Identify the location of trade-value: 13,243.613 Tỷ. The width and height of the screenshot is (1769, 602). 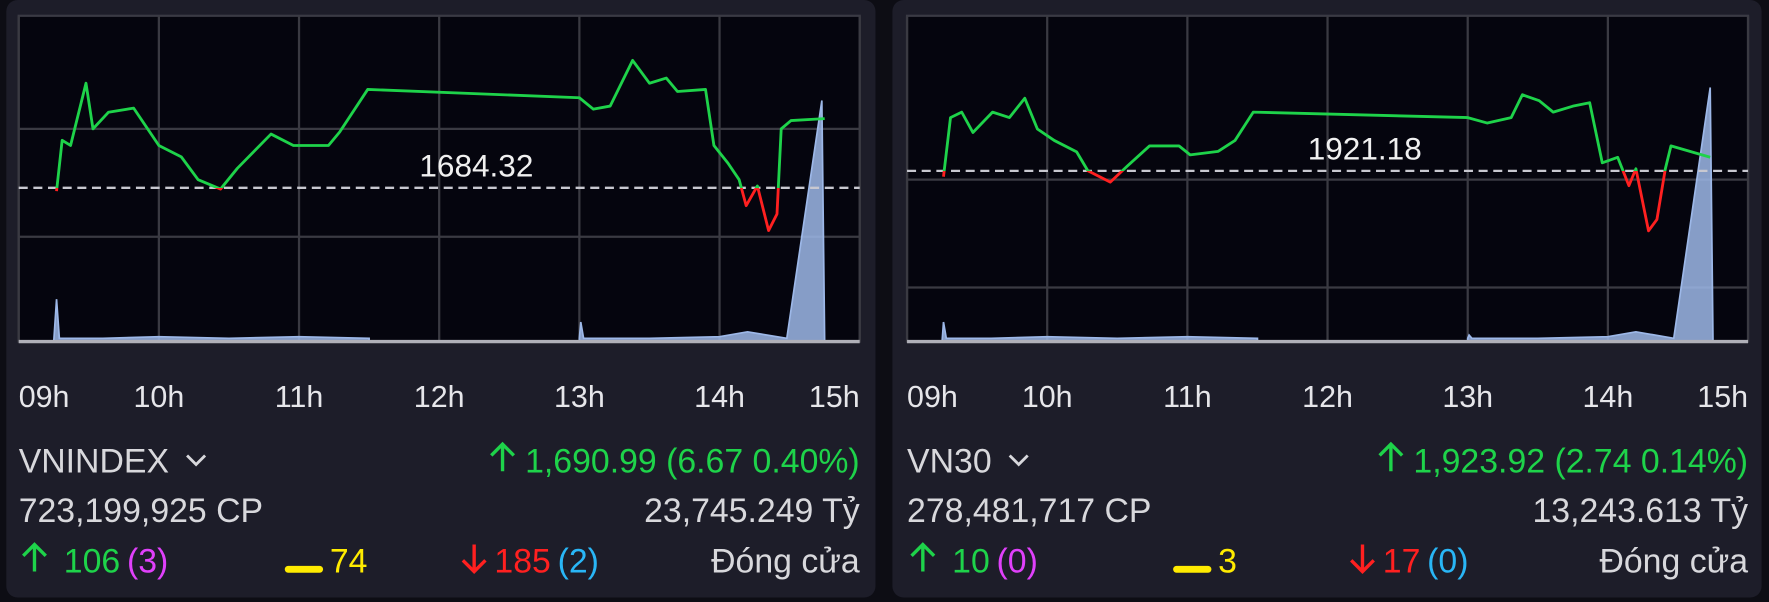
(1640, 511).